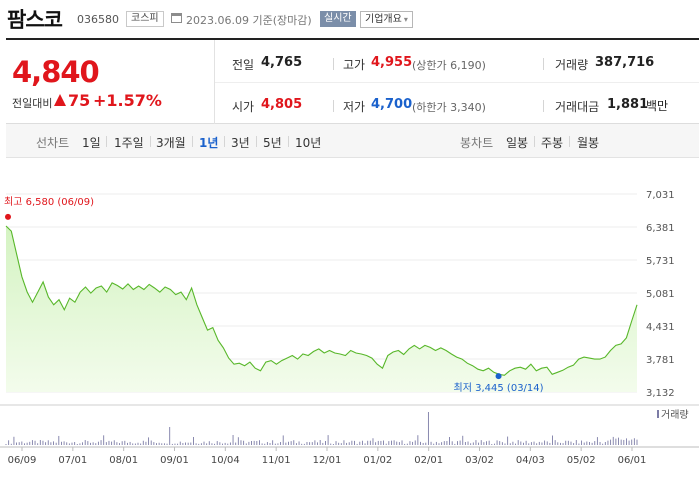 This screenshot has height=482, width=699. Describe the element at coordinates (98, 19) in the screenshot. I see `stock-code: 036580` at that location.